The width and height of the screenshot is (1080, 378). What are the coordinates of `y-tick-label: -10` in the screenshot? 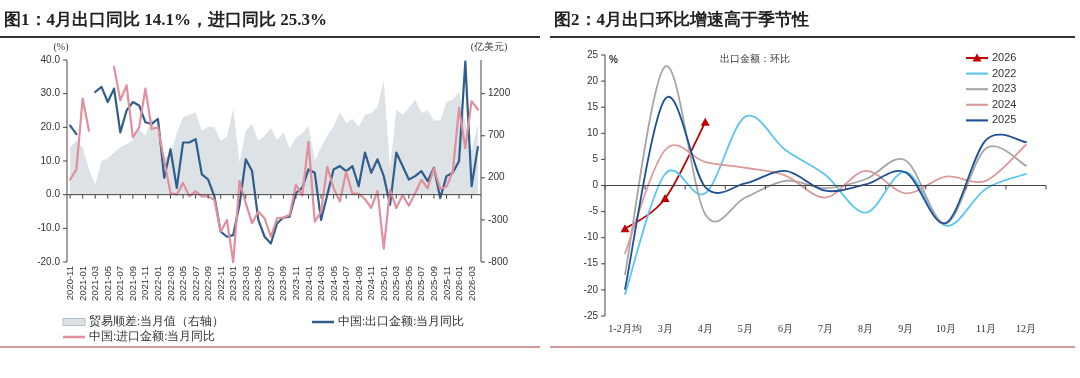 It's located at (591, 237).